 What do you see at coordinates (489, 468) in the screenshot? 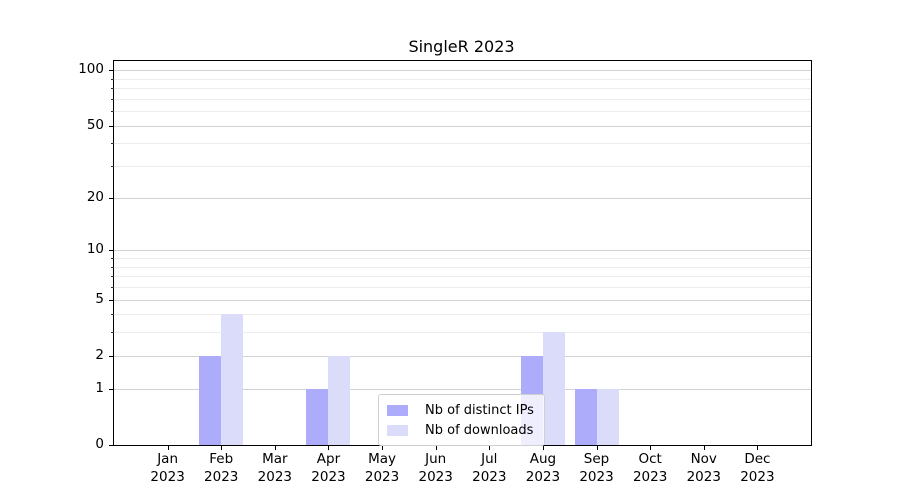
I see `x-tick-label-jul: Jul 2023` at bounding box center [489, 468].